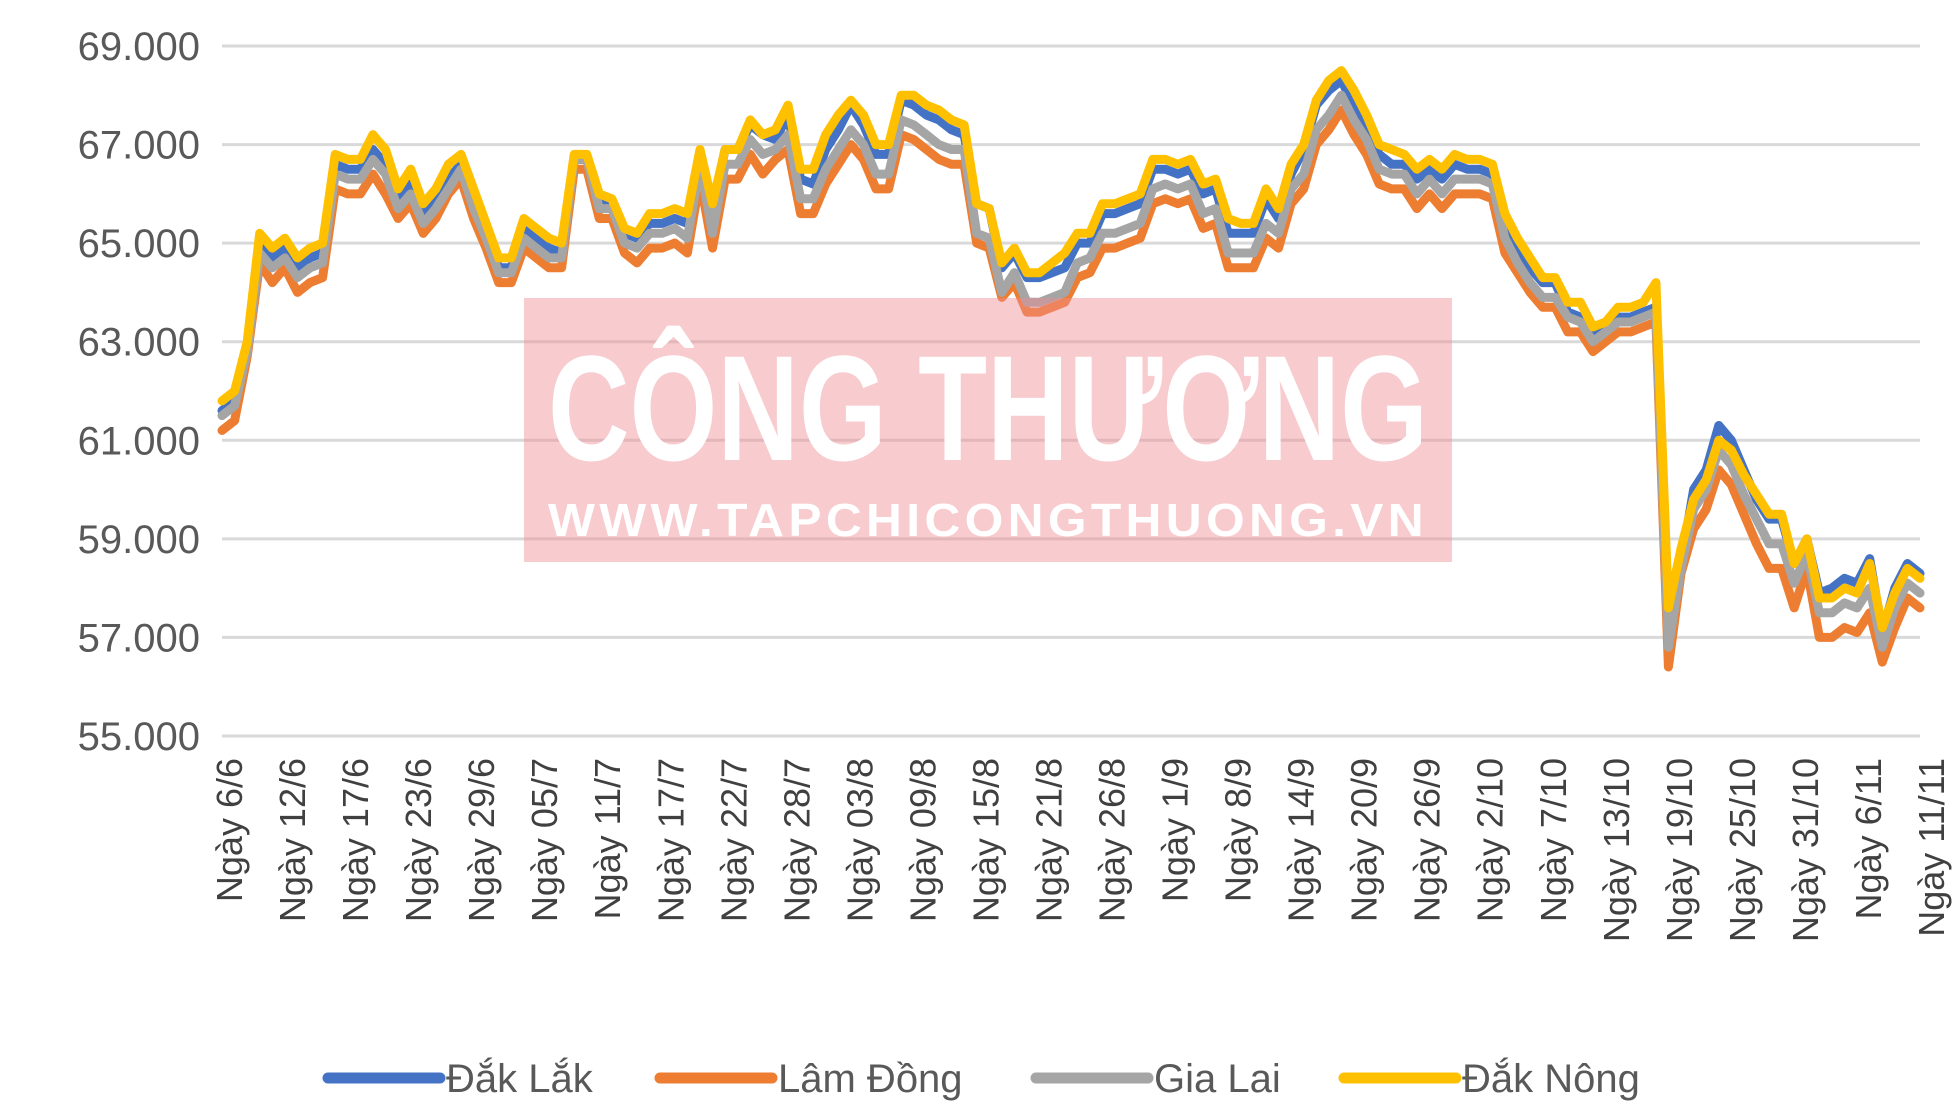 This screenshot has width=1960, height=1114. What do you see at coordinates (1679, 850) in the screenshot?
I see `x-tick-label: Ngày 19/10` at bounding box center [1679, 850].